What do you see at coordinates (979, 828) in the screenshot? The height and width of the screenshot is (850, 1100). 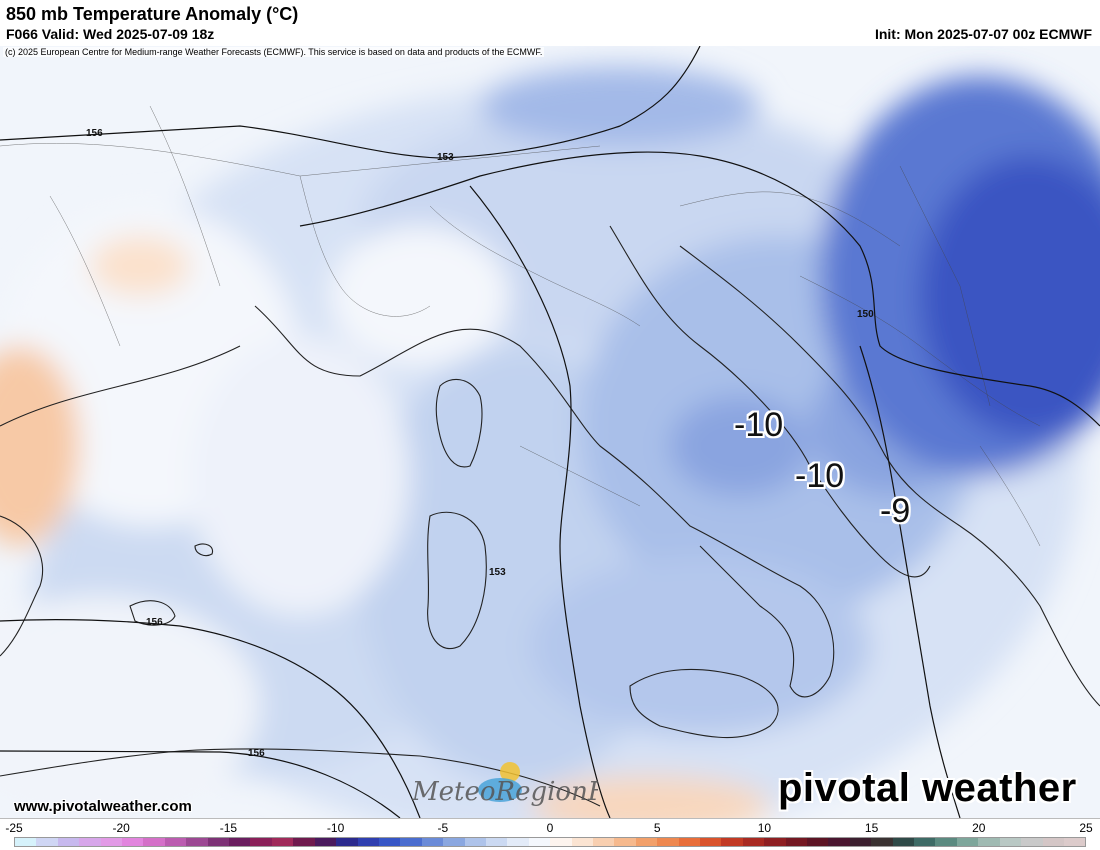 I see `colorbar-tick-label: 20` at bounding box center [979, 828].